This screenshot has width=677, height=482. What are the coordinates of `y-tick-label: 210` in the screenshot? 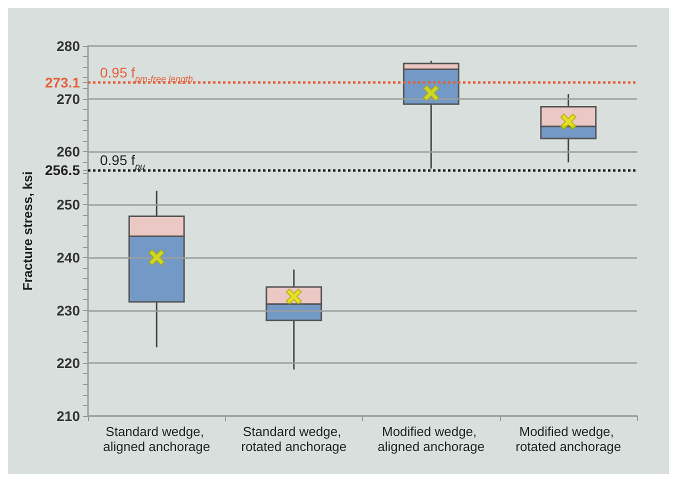 It's located at (68, 416).